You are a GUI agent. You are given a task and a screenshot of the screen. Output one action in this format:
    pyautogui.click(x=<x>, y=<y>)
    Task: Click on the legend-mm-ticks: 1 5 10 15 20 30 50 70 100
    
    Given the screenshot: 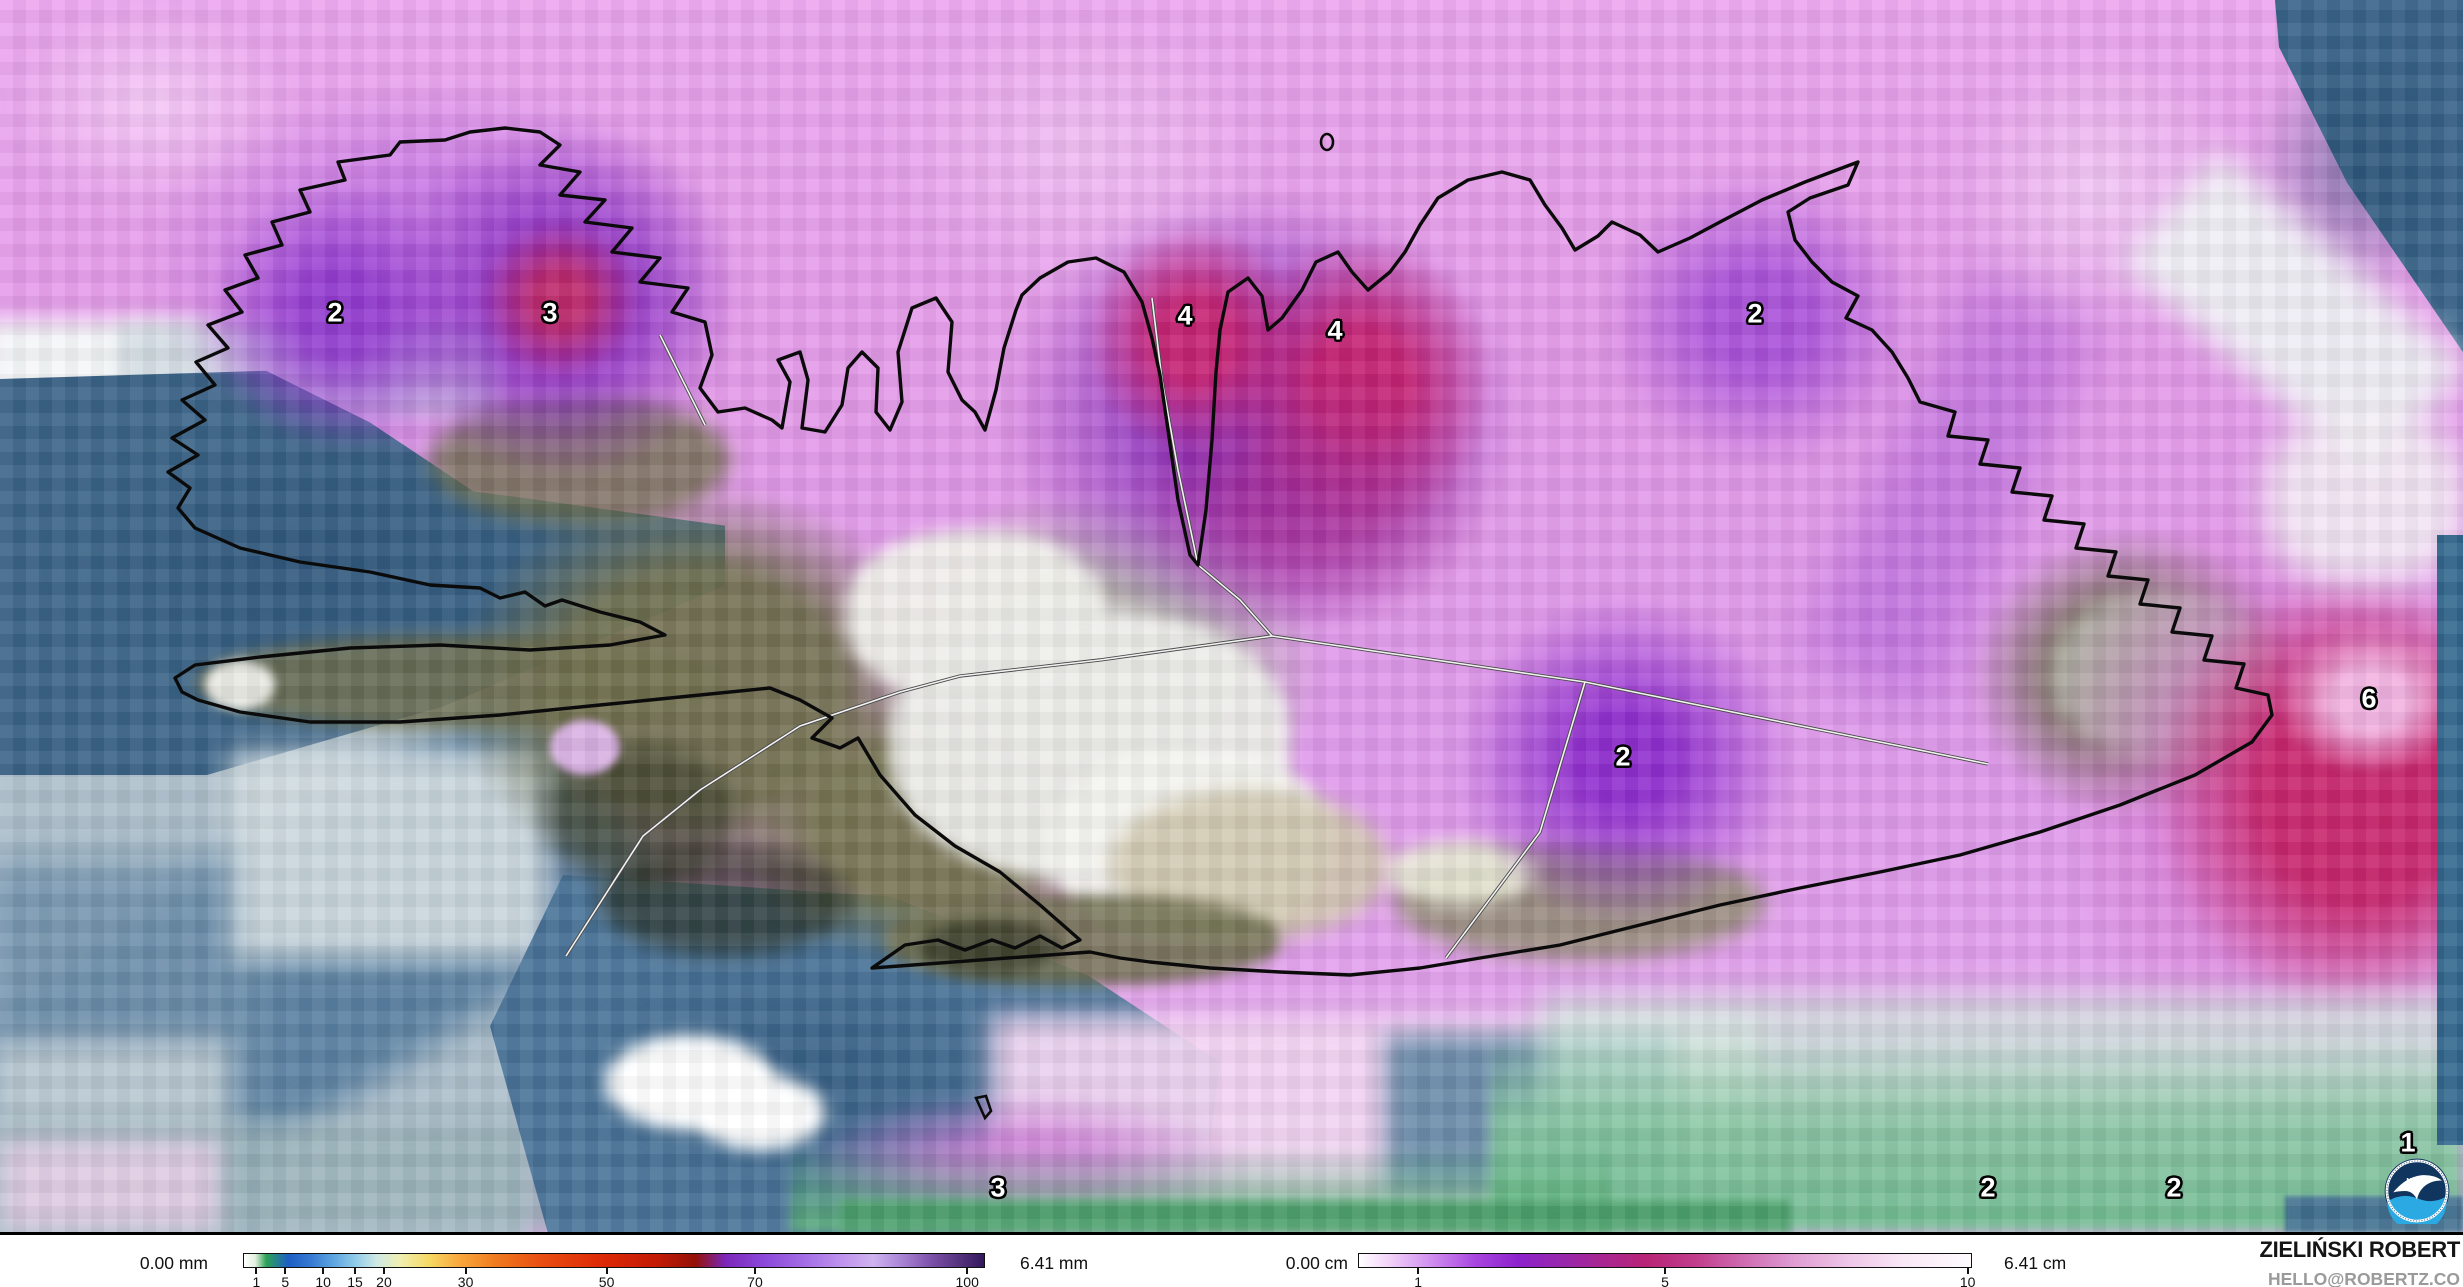 What is the action you would take?
    pyautogui.click(x=614, y=1277)
    